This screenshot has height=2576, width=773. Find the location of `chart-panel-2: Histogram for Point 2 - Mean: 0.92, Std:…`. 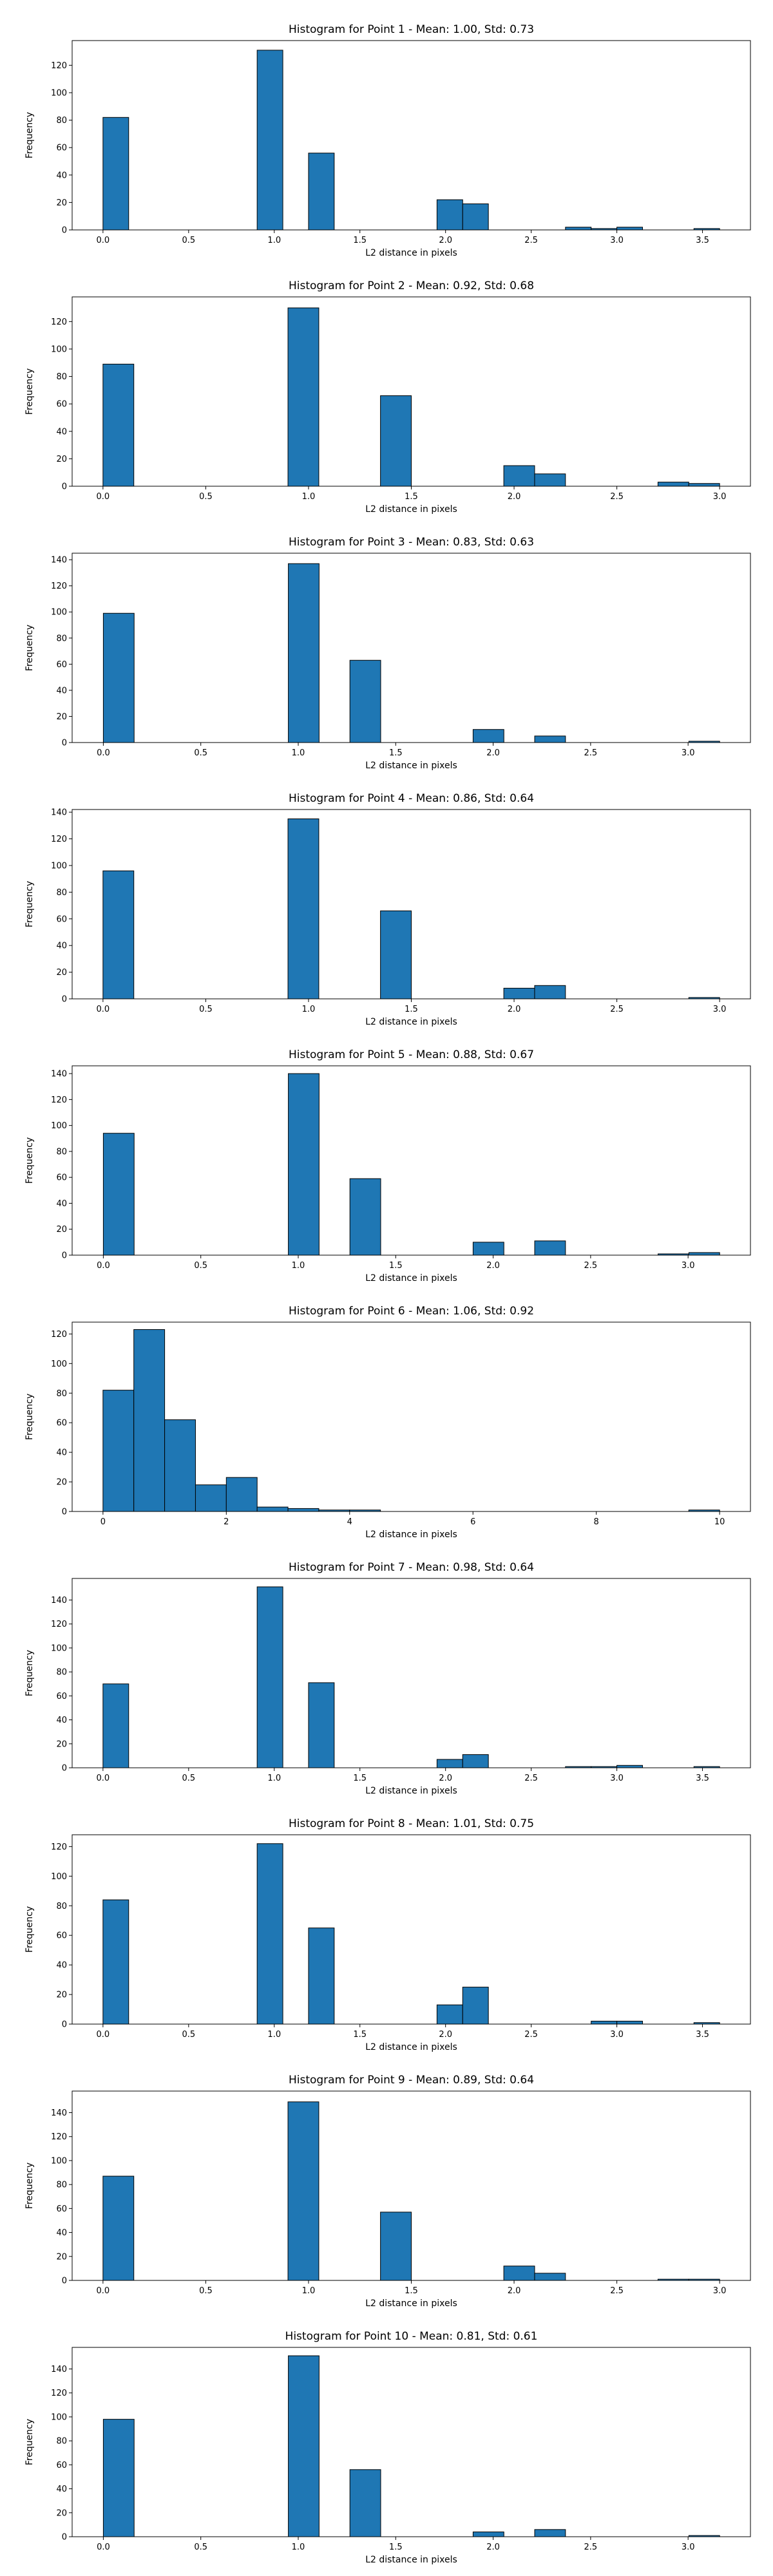

chart-panel-2: Histogram for Point 2 - Mean: 0.92, Std:… is located at coordinates (387, 397).